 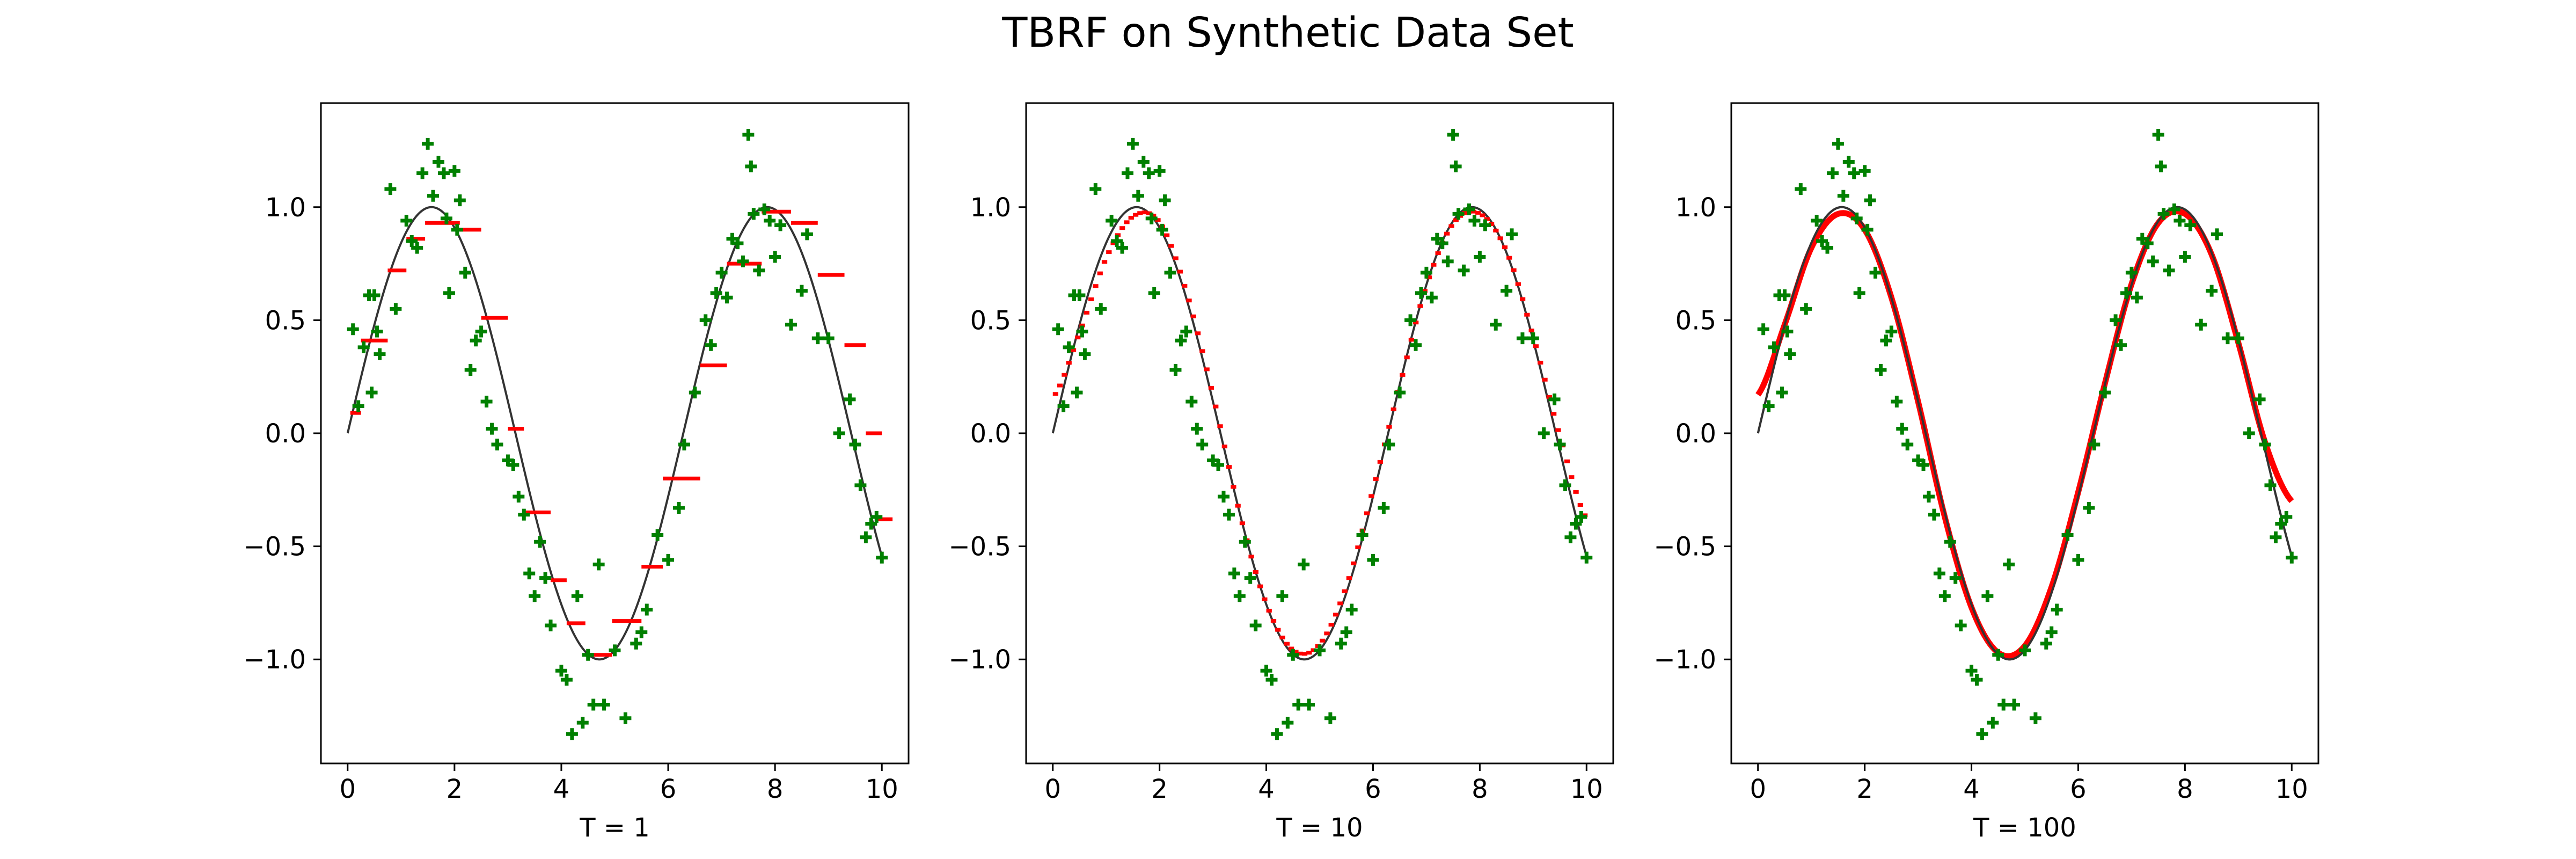 I want to click on x-tick-label: 6, so click(x=668, y=789).